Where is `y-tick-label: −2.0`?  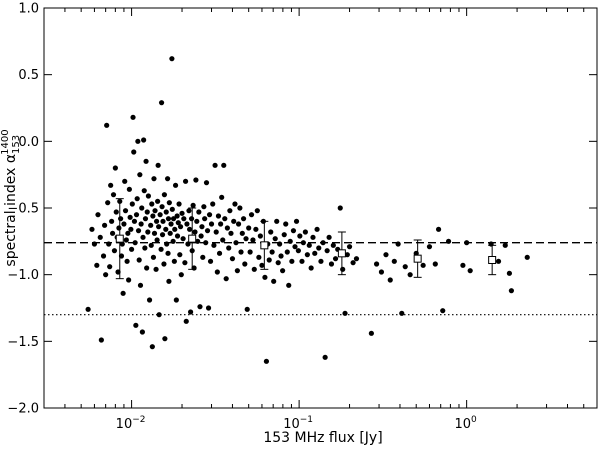 y-tick-label: −2.0 is located at coordinates (23, 409).